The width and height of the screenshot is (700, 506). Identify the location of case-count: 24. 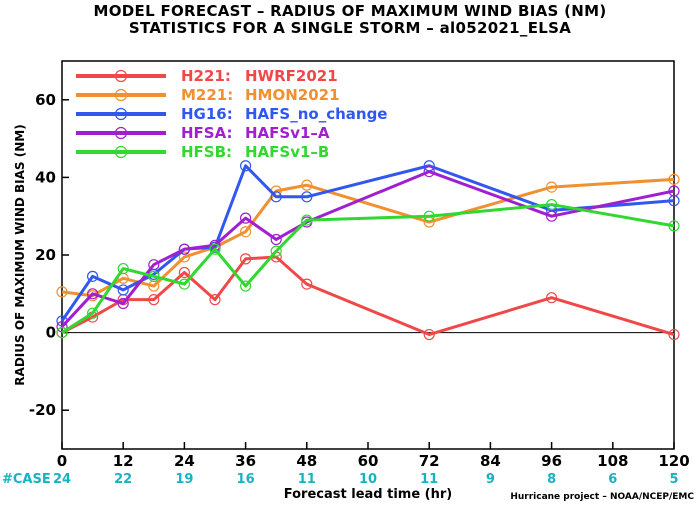
(62, 479).